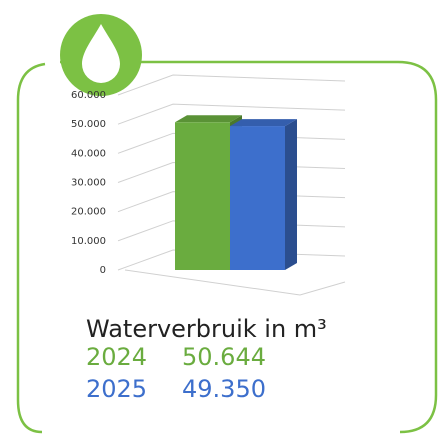  Describe the element at coordinates (291, 194) in the screenshot. I see `bar-side` at that location.